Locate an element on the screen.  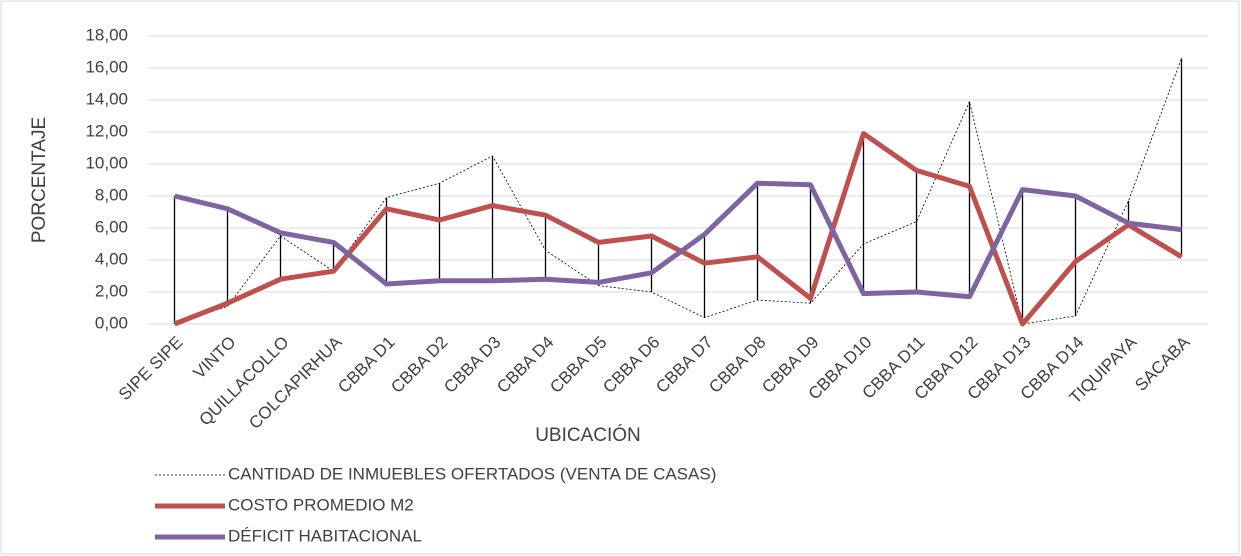
y-tick-label: 12,00 is located at coordinates (106, 130).